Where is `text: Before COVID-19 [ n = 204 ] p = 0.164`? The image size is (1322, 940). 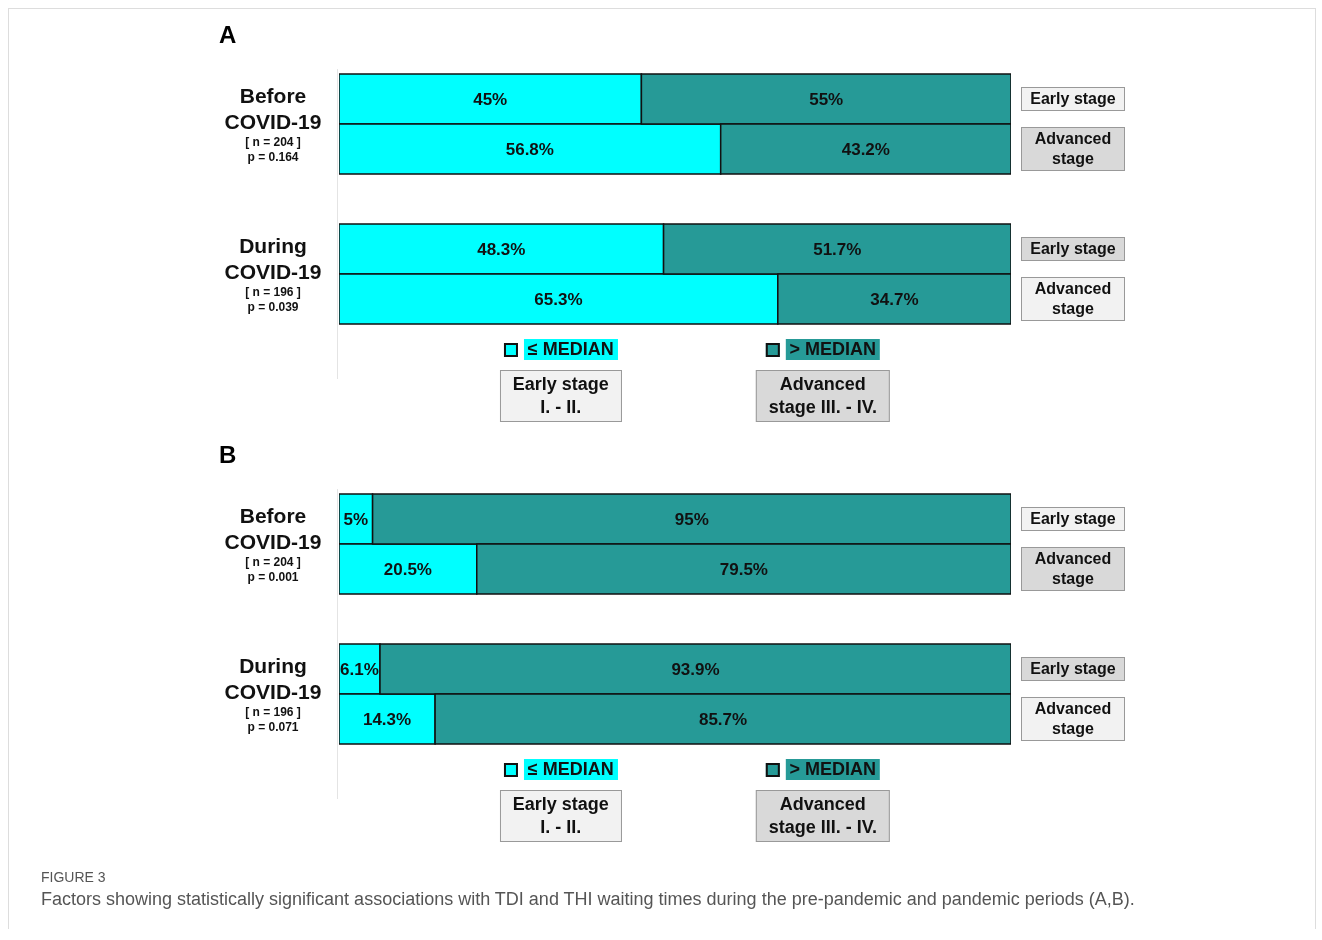 text: Before COVID-19 [ n = 204 ] p = 0.164 is located at coordinates (273, 124).